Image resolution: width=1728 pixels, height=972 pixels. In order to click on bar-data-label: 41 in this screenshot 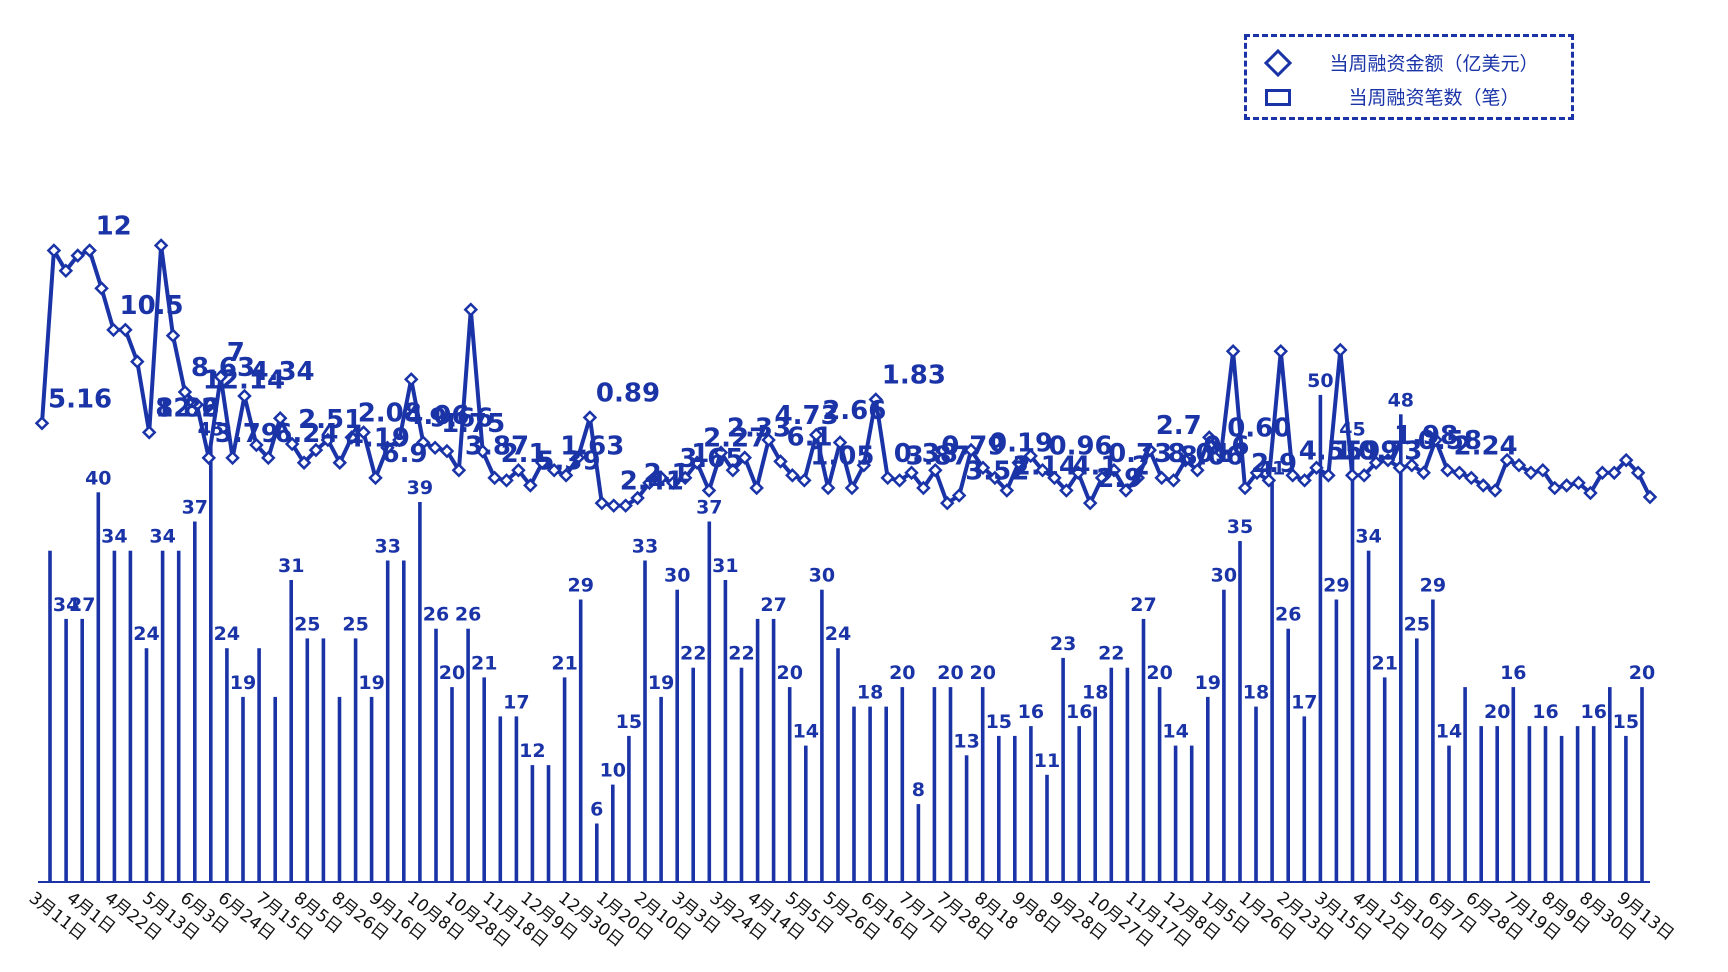, I will do `click(1272, 469)`.